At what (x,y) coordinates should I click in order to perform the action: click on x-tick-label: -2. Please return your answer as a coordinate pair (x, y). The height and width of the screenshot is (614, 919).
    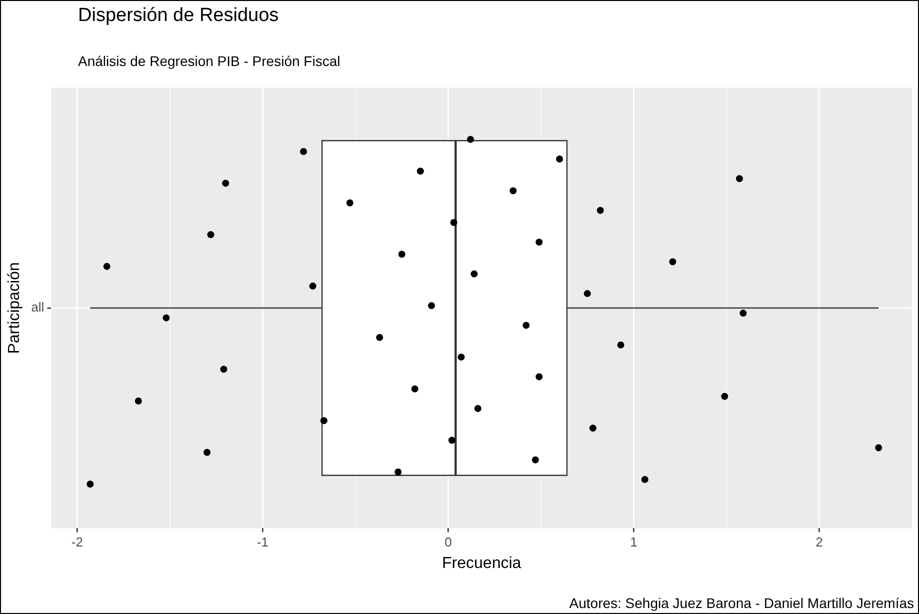
    Looking at the image, I should click on (77, 542).